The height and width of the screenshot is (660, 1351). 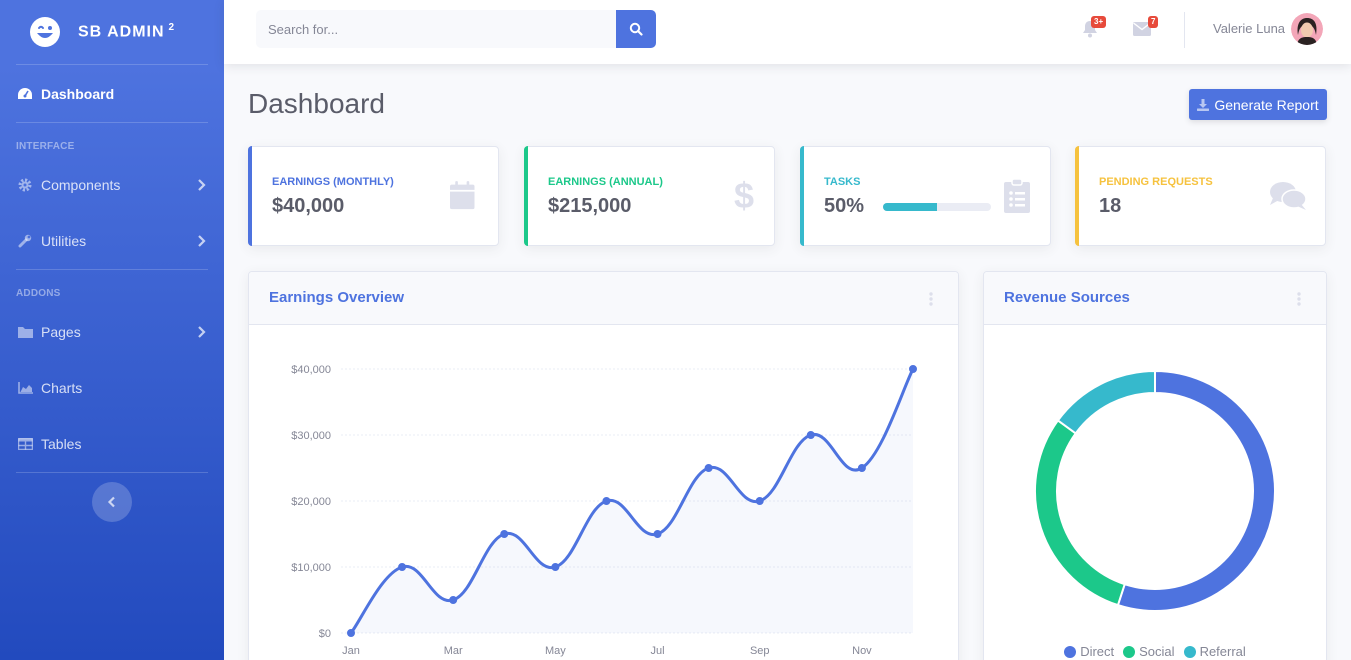 I want to click on dollar-icon: $, so click(x=744, y=196).